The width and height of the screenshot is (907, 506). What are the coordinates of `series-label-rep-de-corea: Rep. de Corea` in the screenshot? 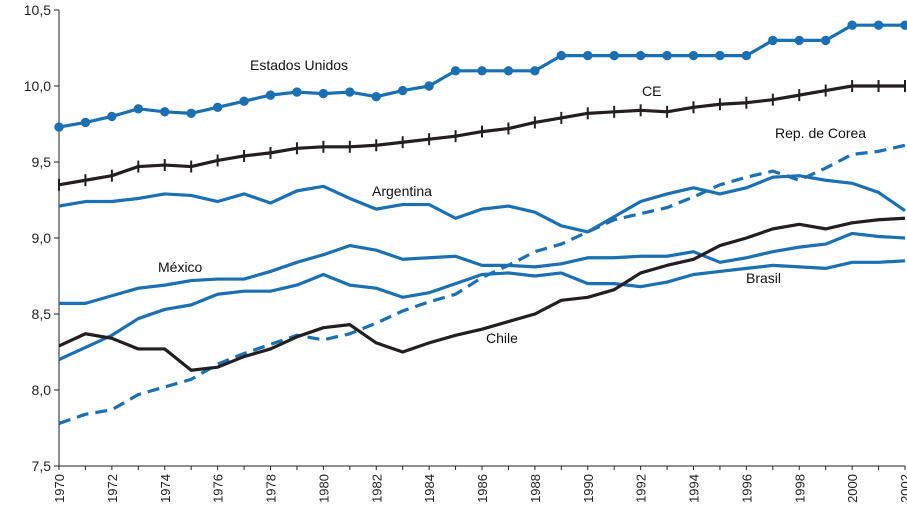 It's located at (820, 133).